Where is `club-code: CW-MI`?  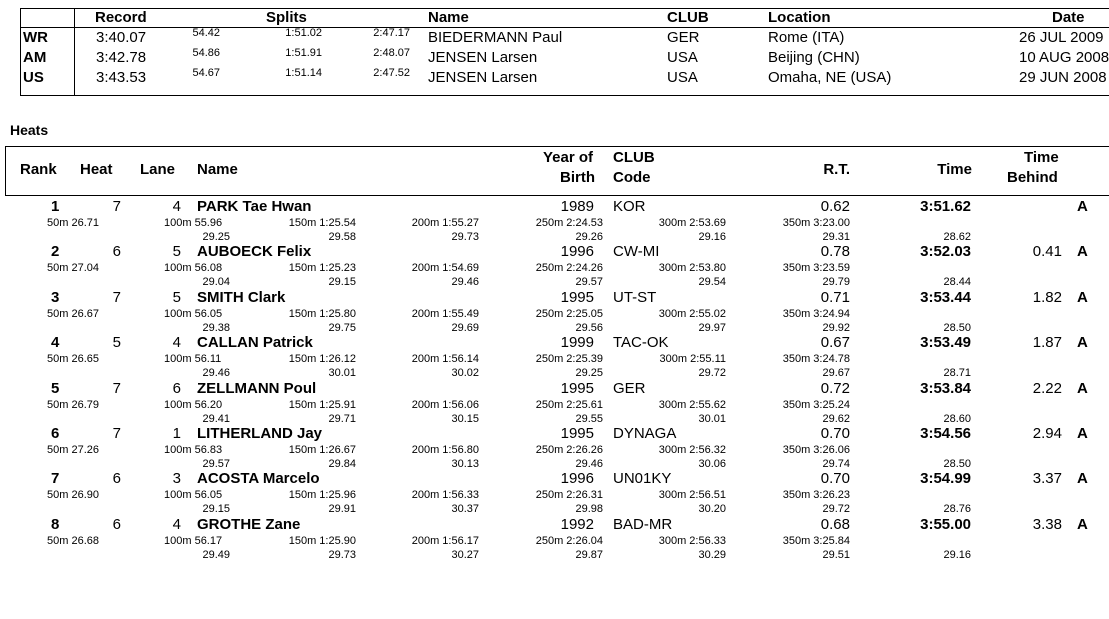 club-code: CW-MI is located at coordinates (636, 252).